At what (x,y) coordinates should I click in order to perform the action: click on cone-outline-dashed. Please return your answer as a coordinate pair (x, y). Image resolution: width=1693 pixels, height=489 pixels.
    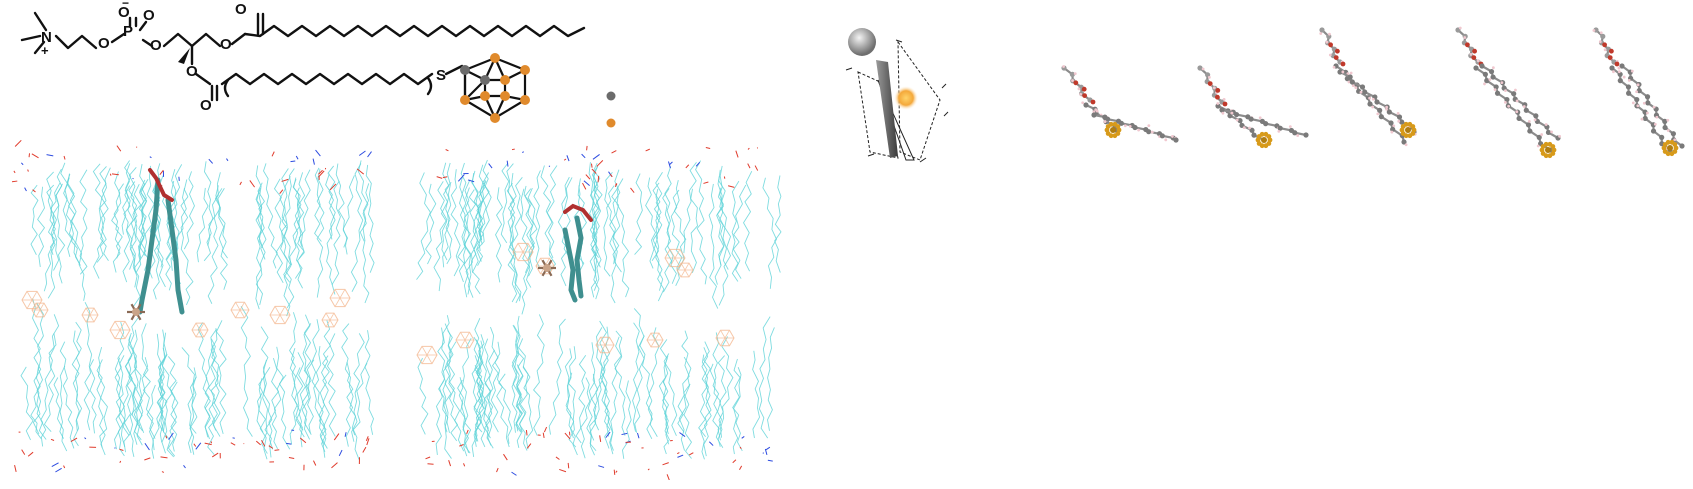
    Looking at the image, I should click on (878, 115).